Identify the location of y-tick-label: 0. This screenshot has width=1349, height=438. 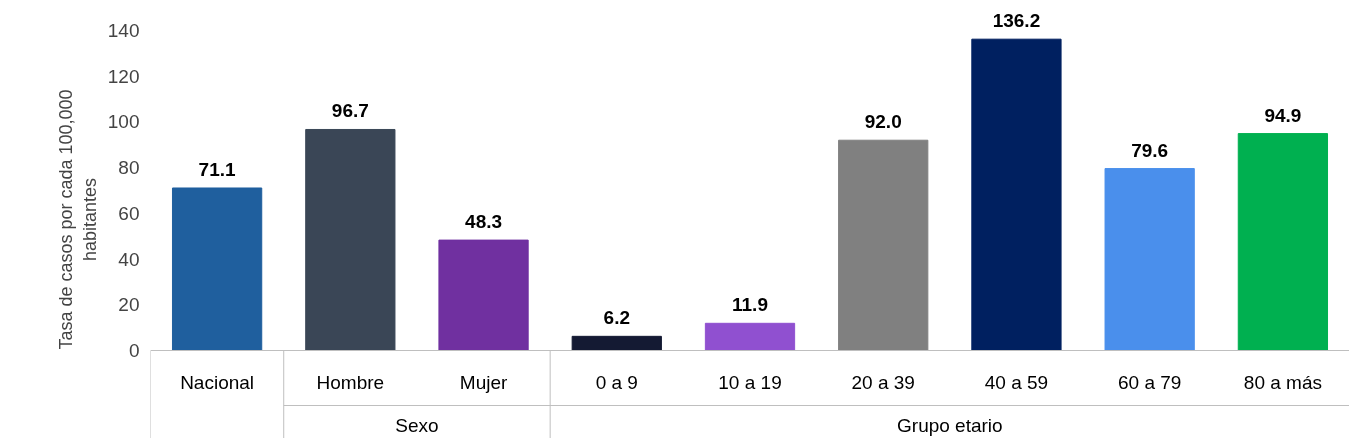
(134, 350).